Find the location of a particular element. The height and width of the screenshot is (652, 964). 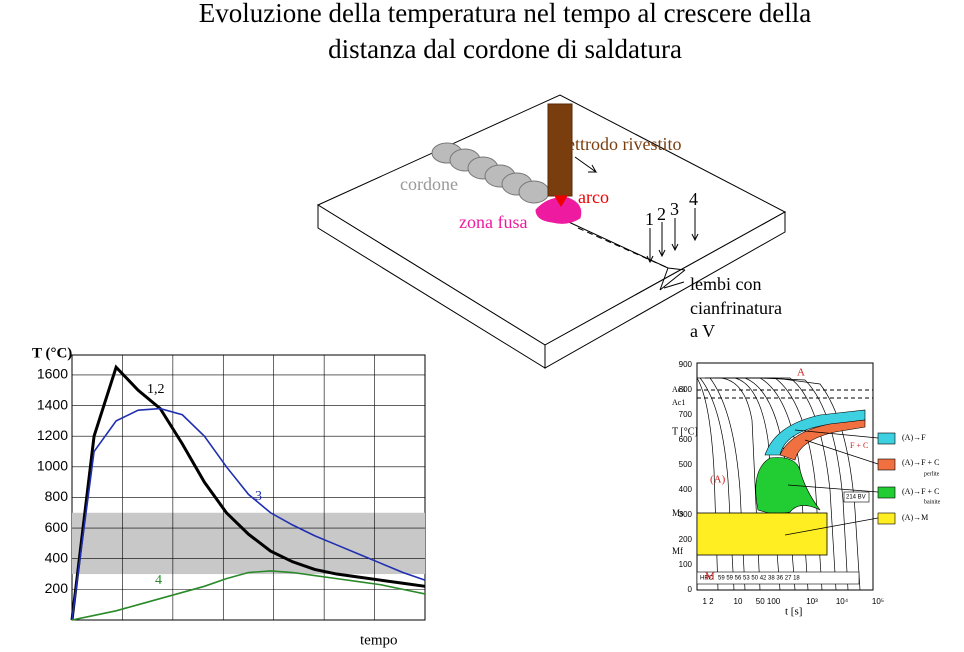

y-tick-label: 400 is located at coordinates (57, 557).